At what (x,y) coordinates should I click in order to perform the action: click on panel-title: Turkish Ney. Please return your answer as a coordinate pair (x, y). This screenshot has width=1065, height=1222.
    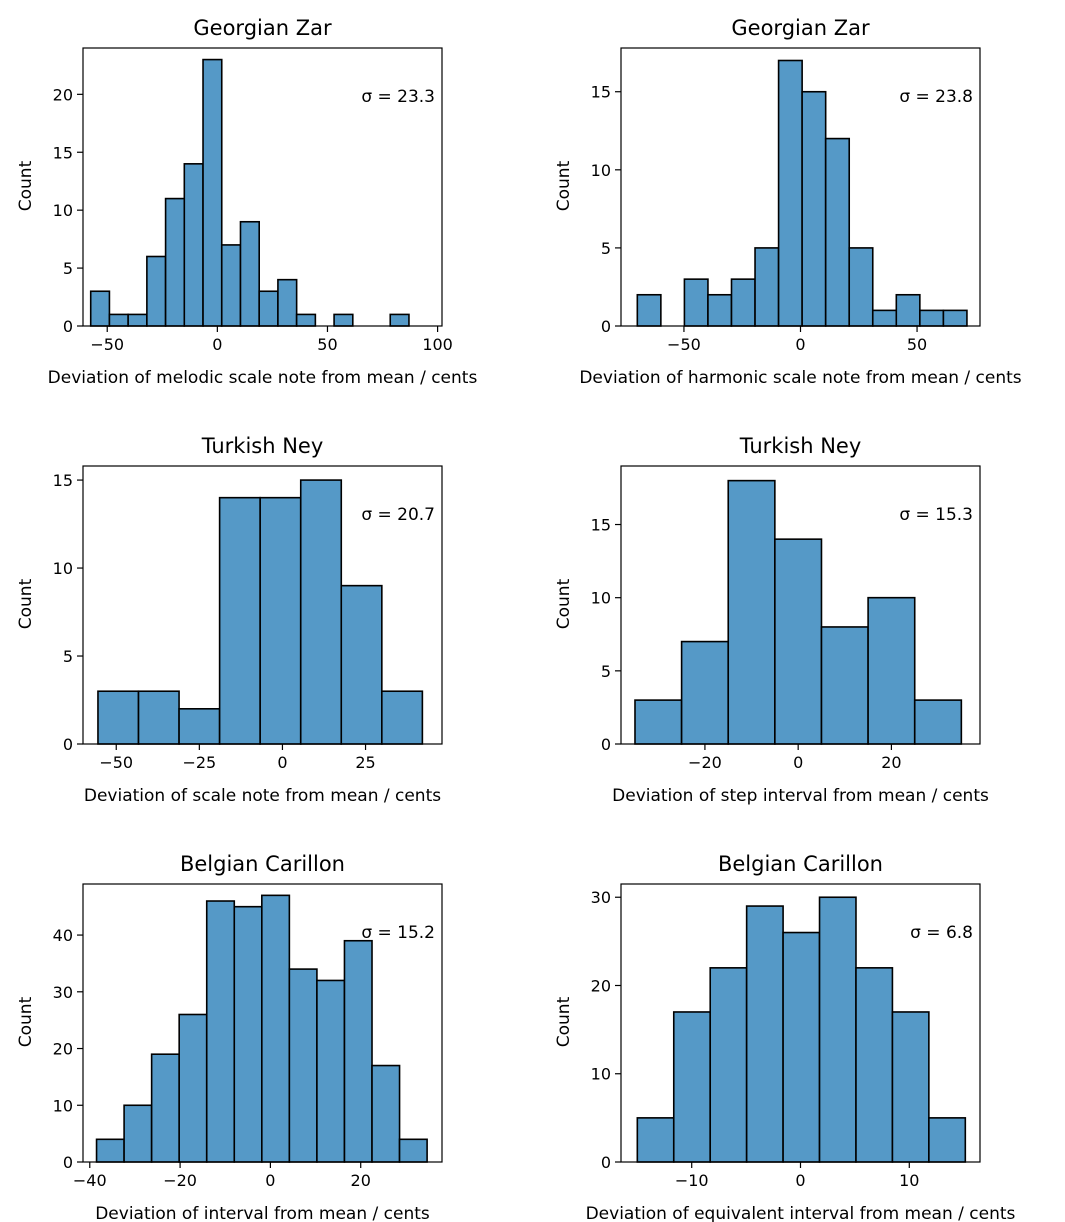
    Looking at the image, I should click on (800, 446).